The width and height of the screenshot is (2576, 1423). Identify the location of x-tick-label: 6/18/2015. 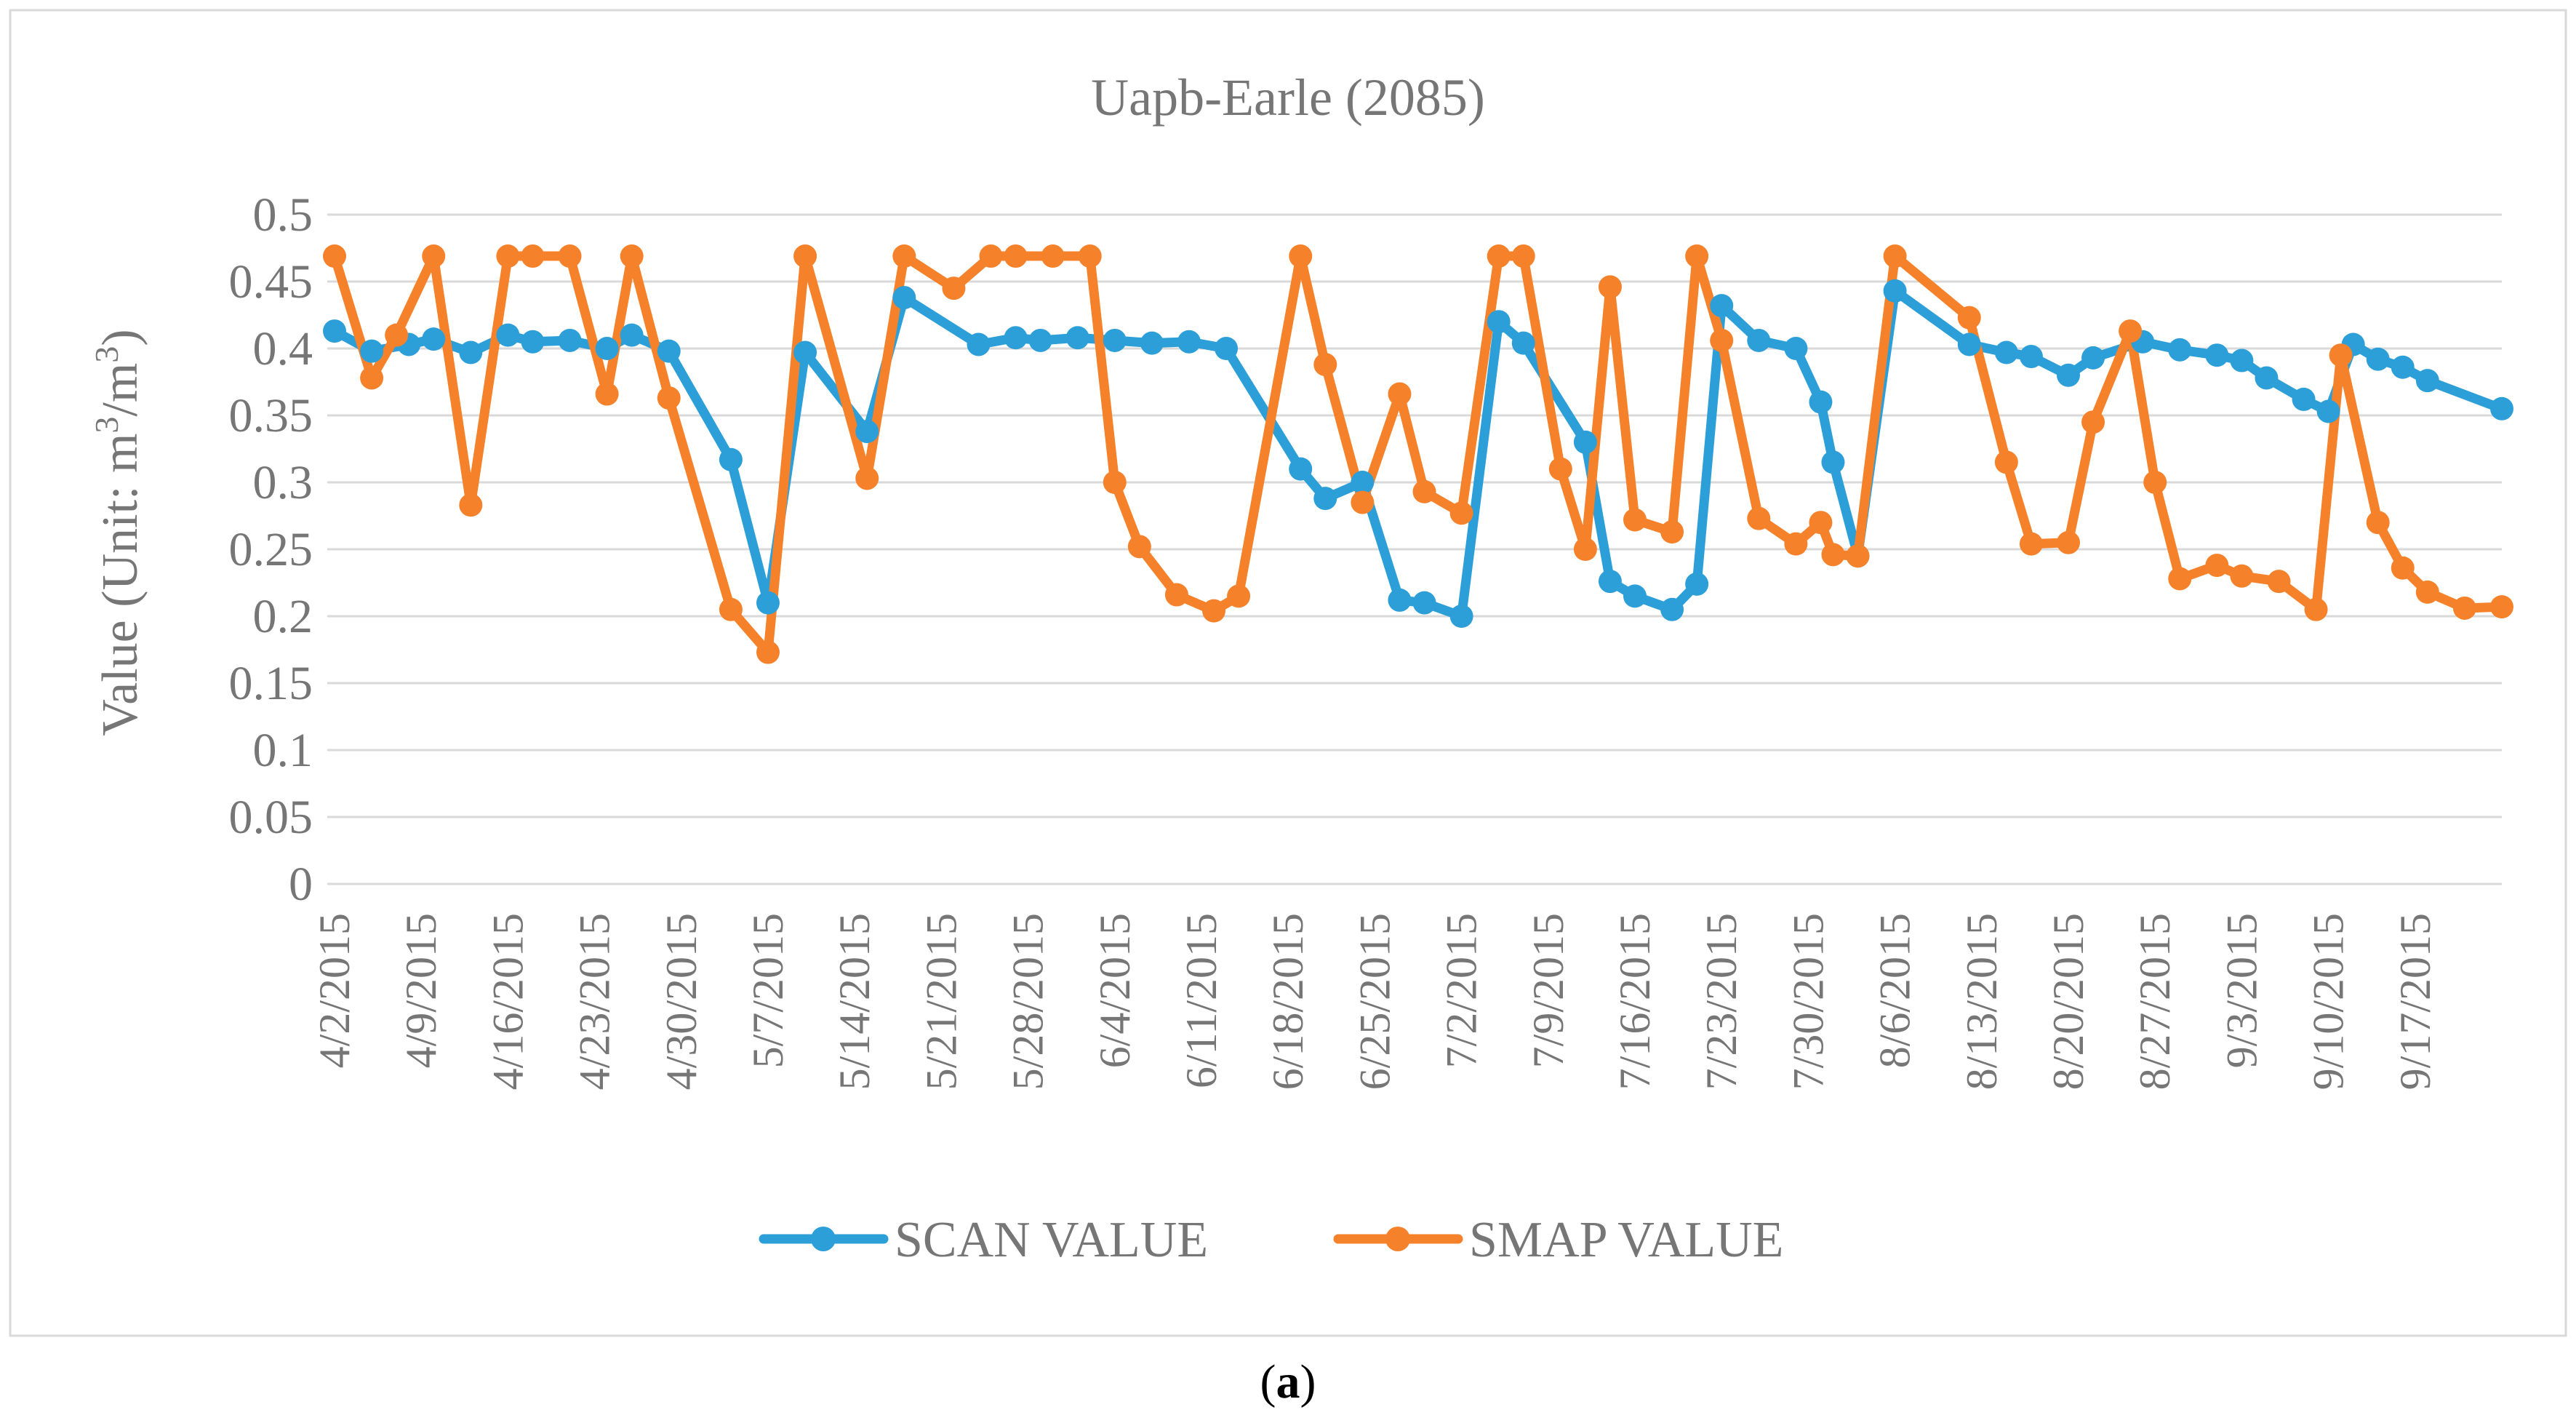
(1288, 1001).